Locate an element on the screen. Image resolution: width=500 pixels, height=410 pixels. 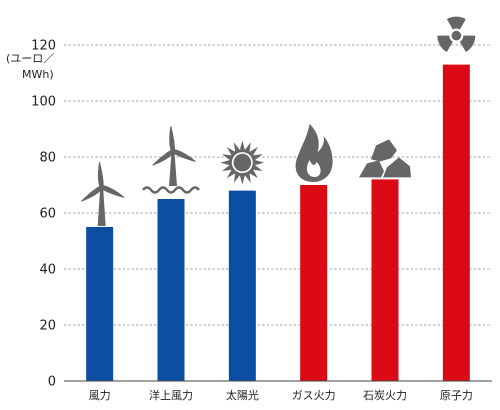
y-tick-label: 80 is located at coordinates (47, 158).